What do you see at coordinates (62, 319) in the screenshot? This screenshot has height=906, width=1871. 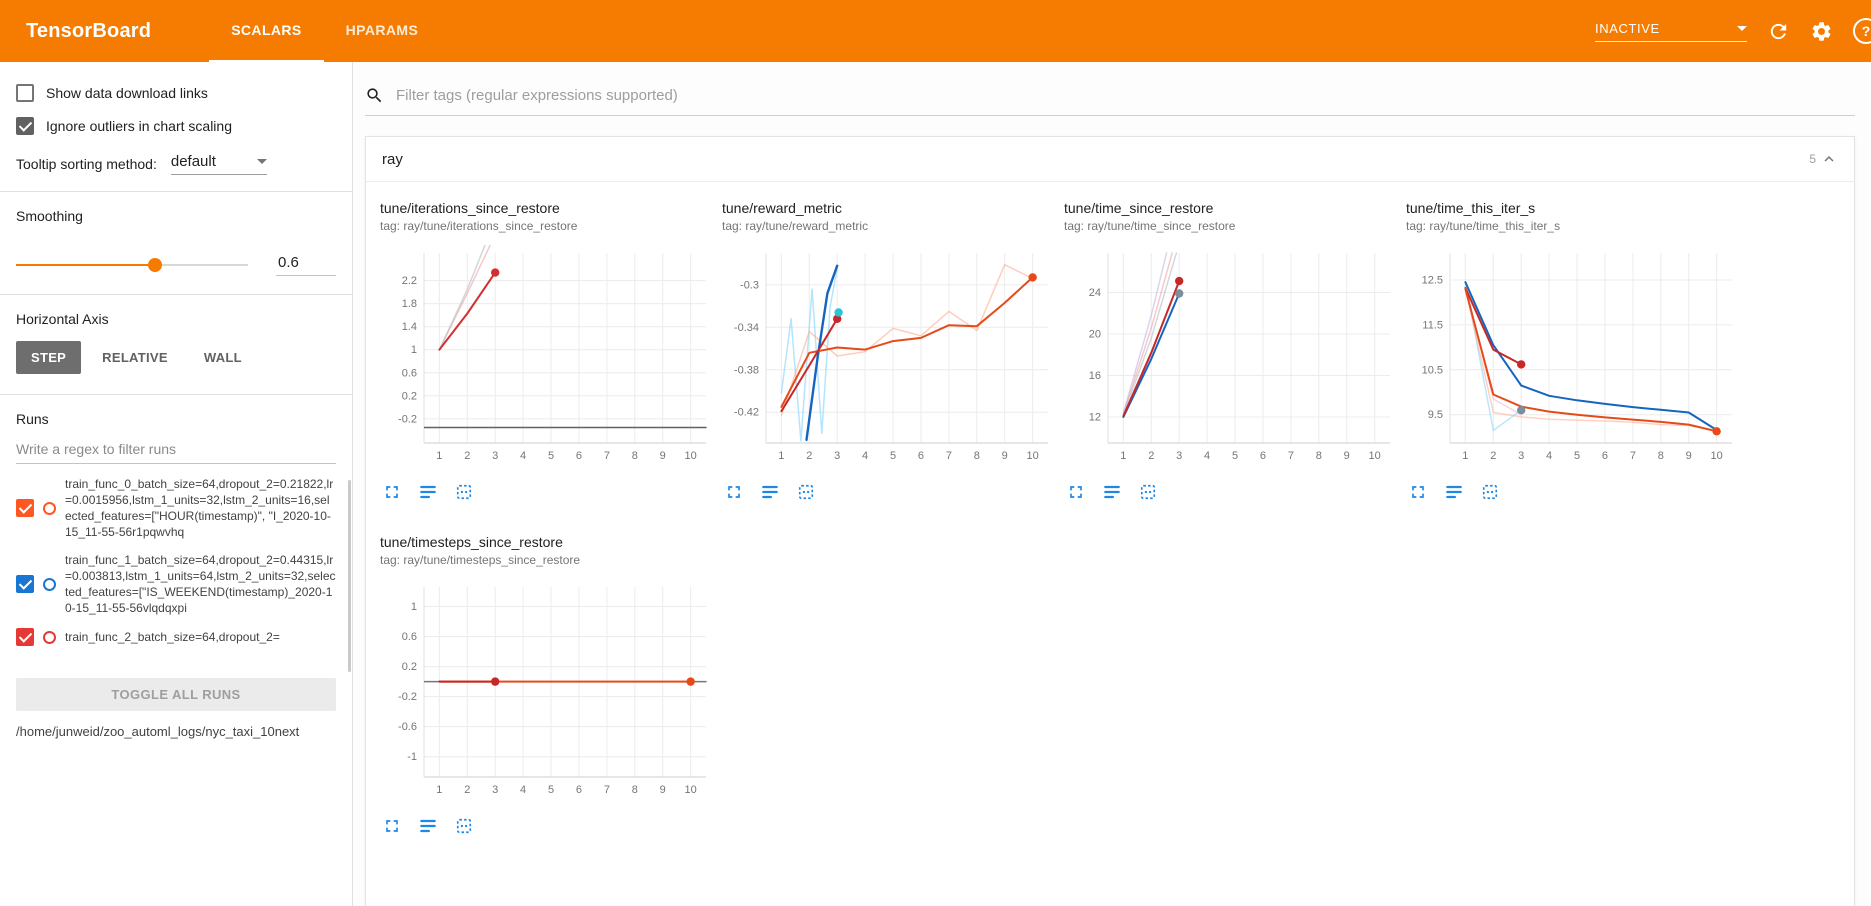 I see `horizontal-axis-label: Horizontal Axis` at bounding box center [62, 319].